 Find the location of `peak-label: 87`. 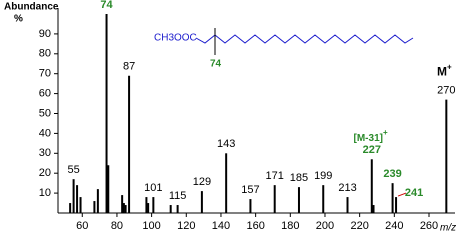

peak-label: 87 is located at coordinates (129, 67).